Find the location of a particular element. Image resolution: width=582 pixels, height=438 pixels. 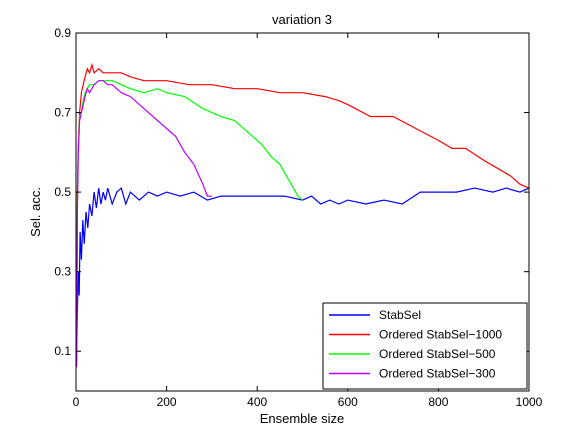

chart-title: variation 3 is located at coordinates (302, 19).